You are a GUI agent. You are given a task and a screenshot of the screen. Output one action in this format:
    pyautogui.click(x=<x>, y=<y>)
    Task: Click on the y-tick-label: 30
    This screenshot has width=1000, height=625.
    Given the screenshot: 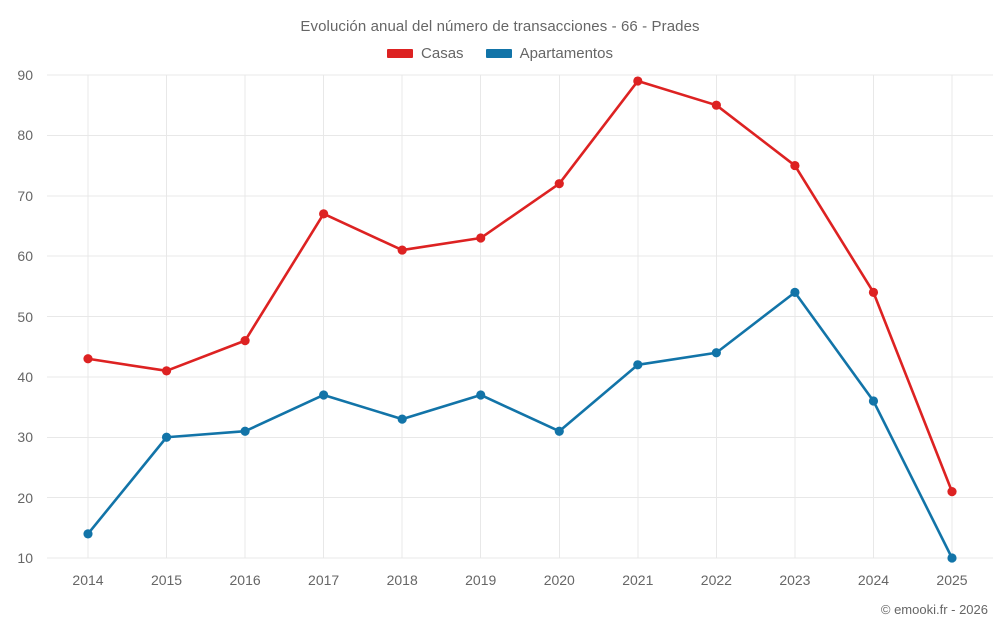 What is the action you would take?
    pyautogui.click(x=25, y=437)
    